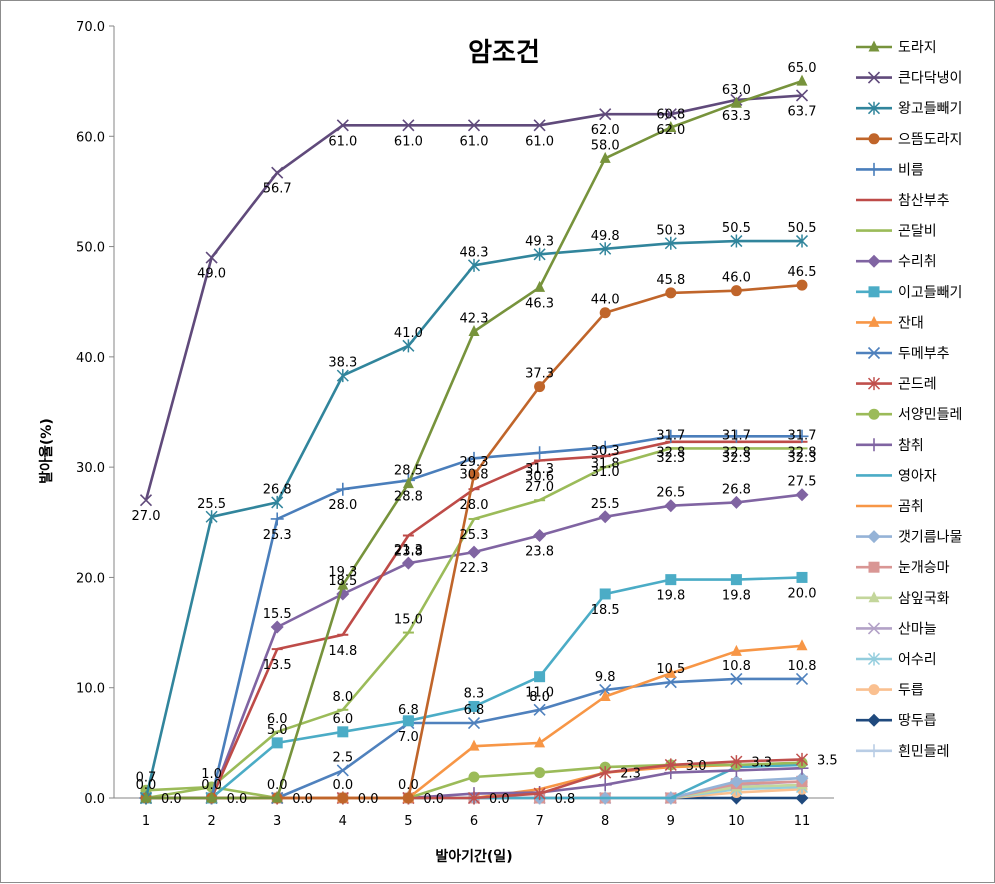 This screenshot has height=884, width=995. What do you see at coordinates (917, 629) in the screenshot?
I see `legend-label: 산마늘` at bounding box center [917, 629].